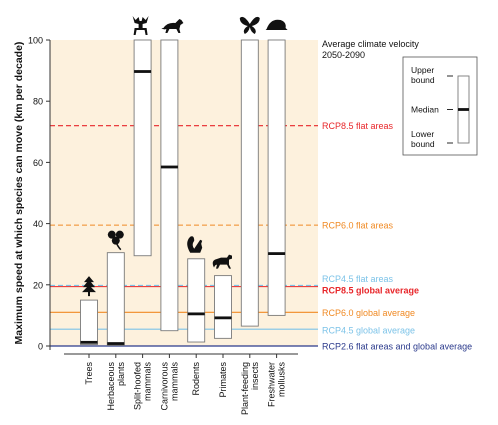 The height and width of the screenshot is (425, 498). What do you see at coordinates (358, 226) in the screenshot?
I see `reference-line-label: RCP6.0 flat areas` at bounding box center [358, 226].